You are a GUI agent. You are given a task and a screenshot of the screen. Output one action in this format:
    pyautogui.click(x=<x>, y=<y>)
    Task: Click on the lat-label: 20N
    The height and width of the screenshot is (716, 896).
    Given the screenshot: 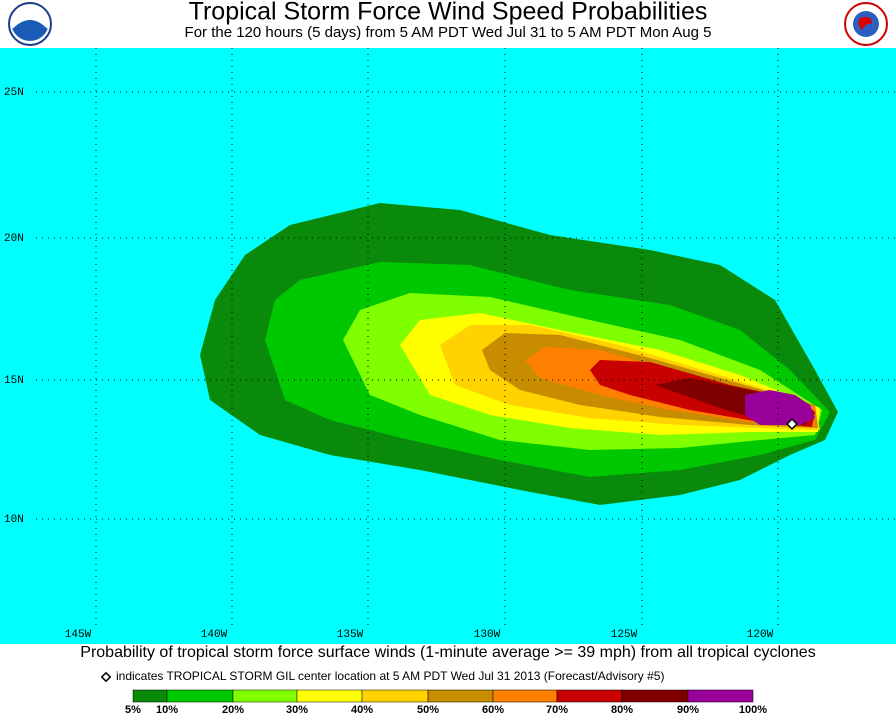 What is the action you would take?
    pyautogui.click(x=14, y=239)
    